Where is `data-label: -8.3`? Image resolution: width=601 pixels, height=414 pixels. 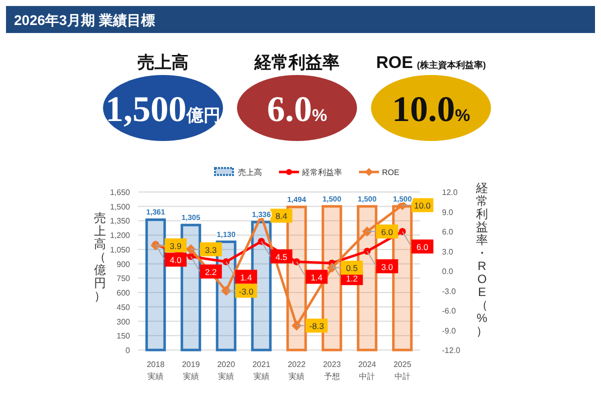 data-label: -8.3 is located at coordinates (316, 326).